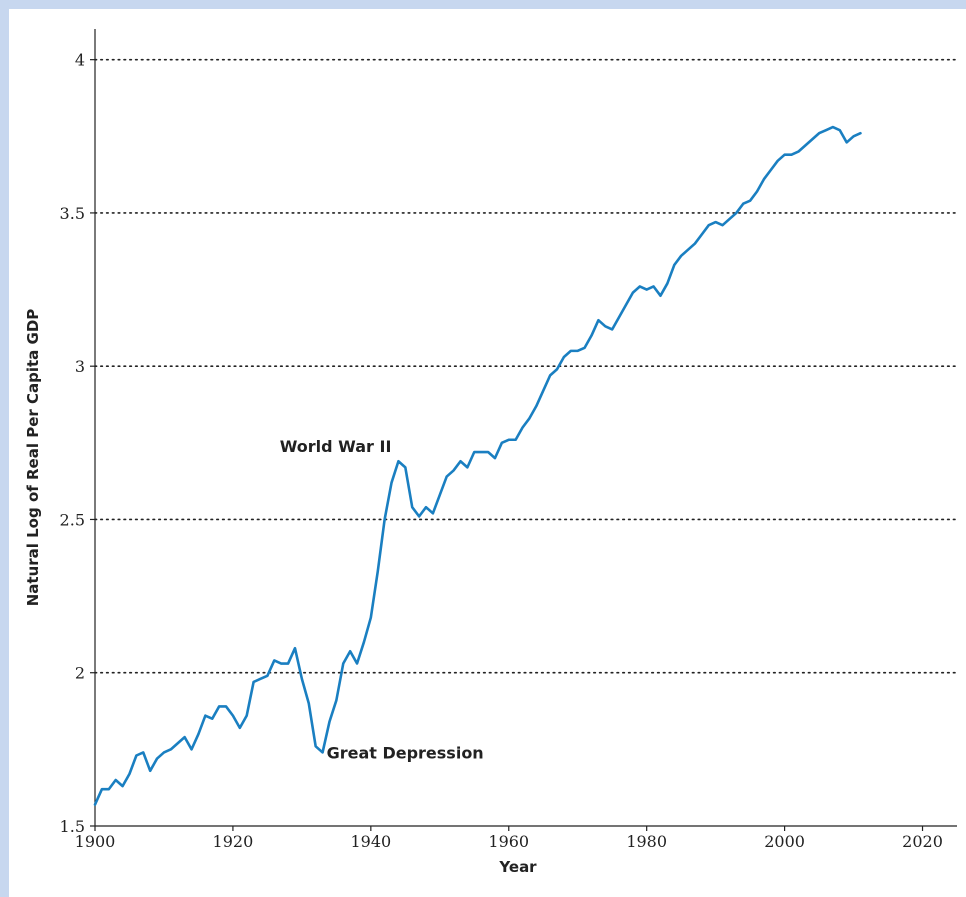 This screenshot has height=897, width=966. Describe the element at coordinates (405, 752) in the screenshot. I see `annotation-label: Great Depression` at that location.